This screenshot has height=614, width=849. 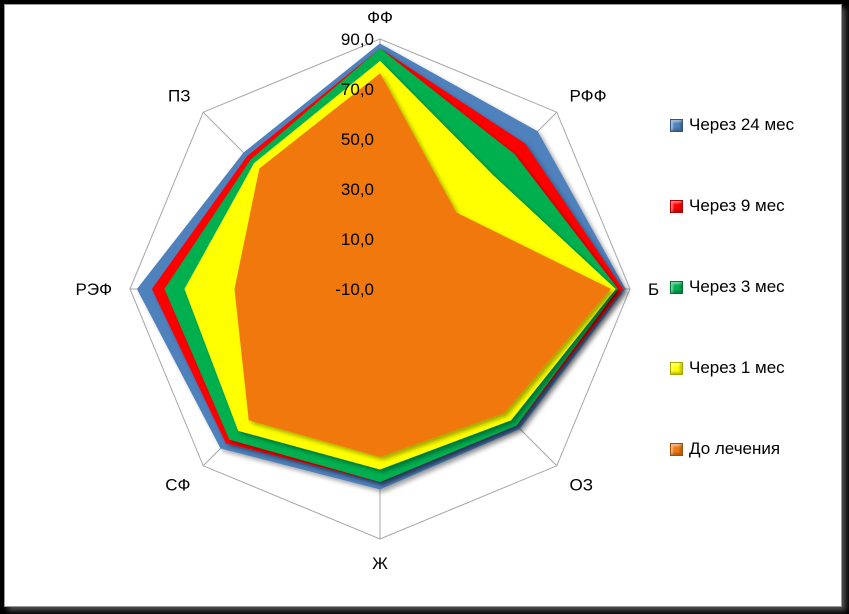 I want to click on legend-label: До лечения, so click(x=735, y=448).